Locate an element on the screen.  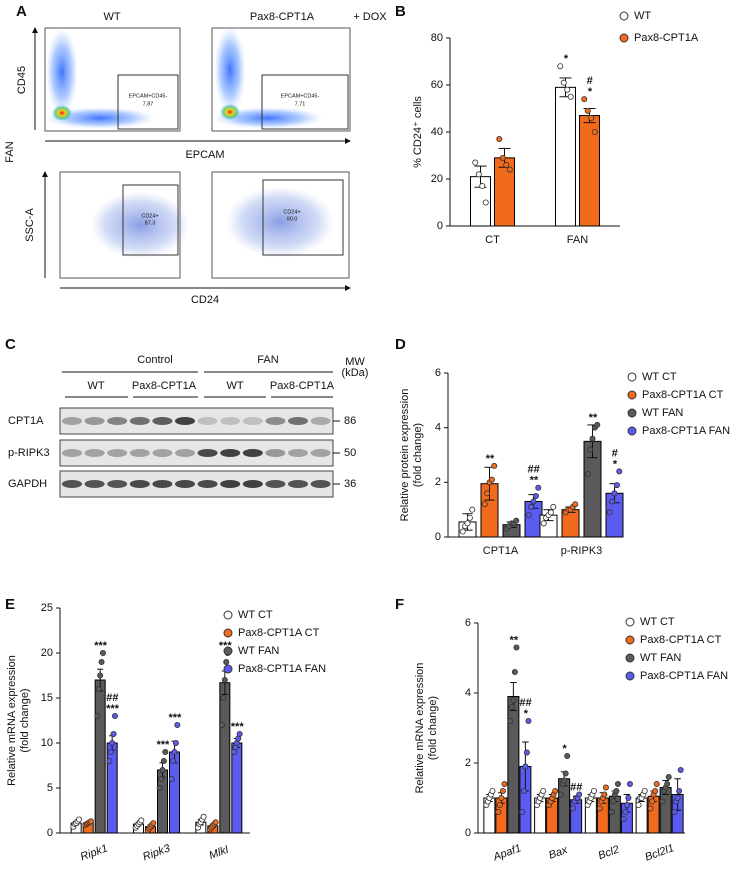
panel-letter: B is located at coordinates (400, 11).